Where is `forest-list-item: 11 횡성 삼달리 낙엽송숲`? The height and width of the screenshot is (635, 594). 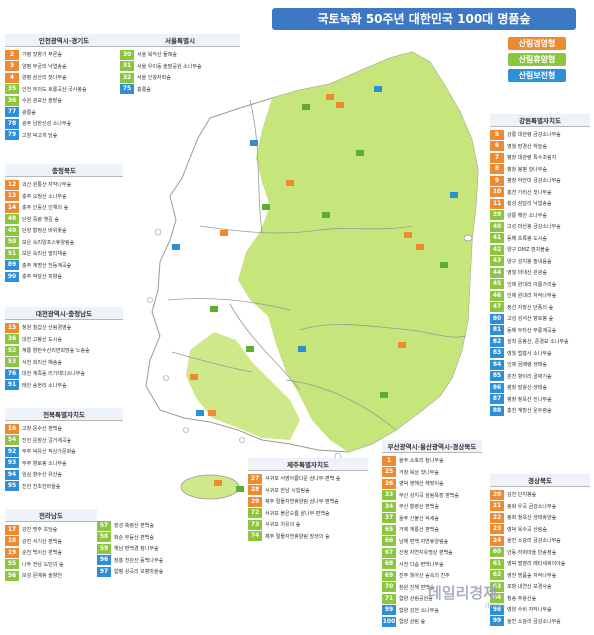
forest-list-item: 11 횡성 삼달리 낙엽송숲 is located at coordinates (540, 204).